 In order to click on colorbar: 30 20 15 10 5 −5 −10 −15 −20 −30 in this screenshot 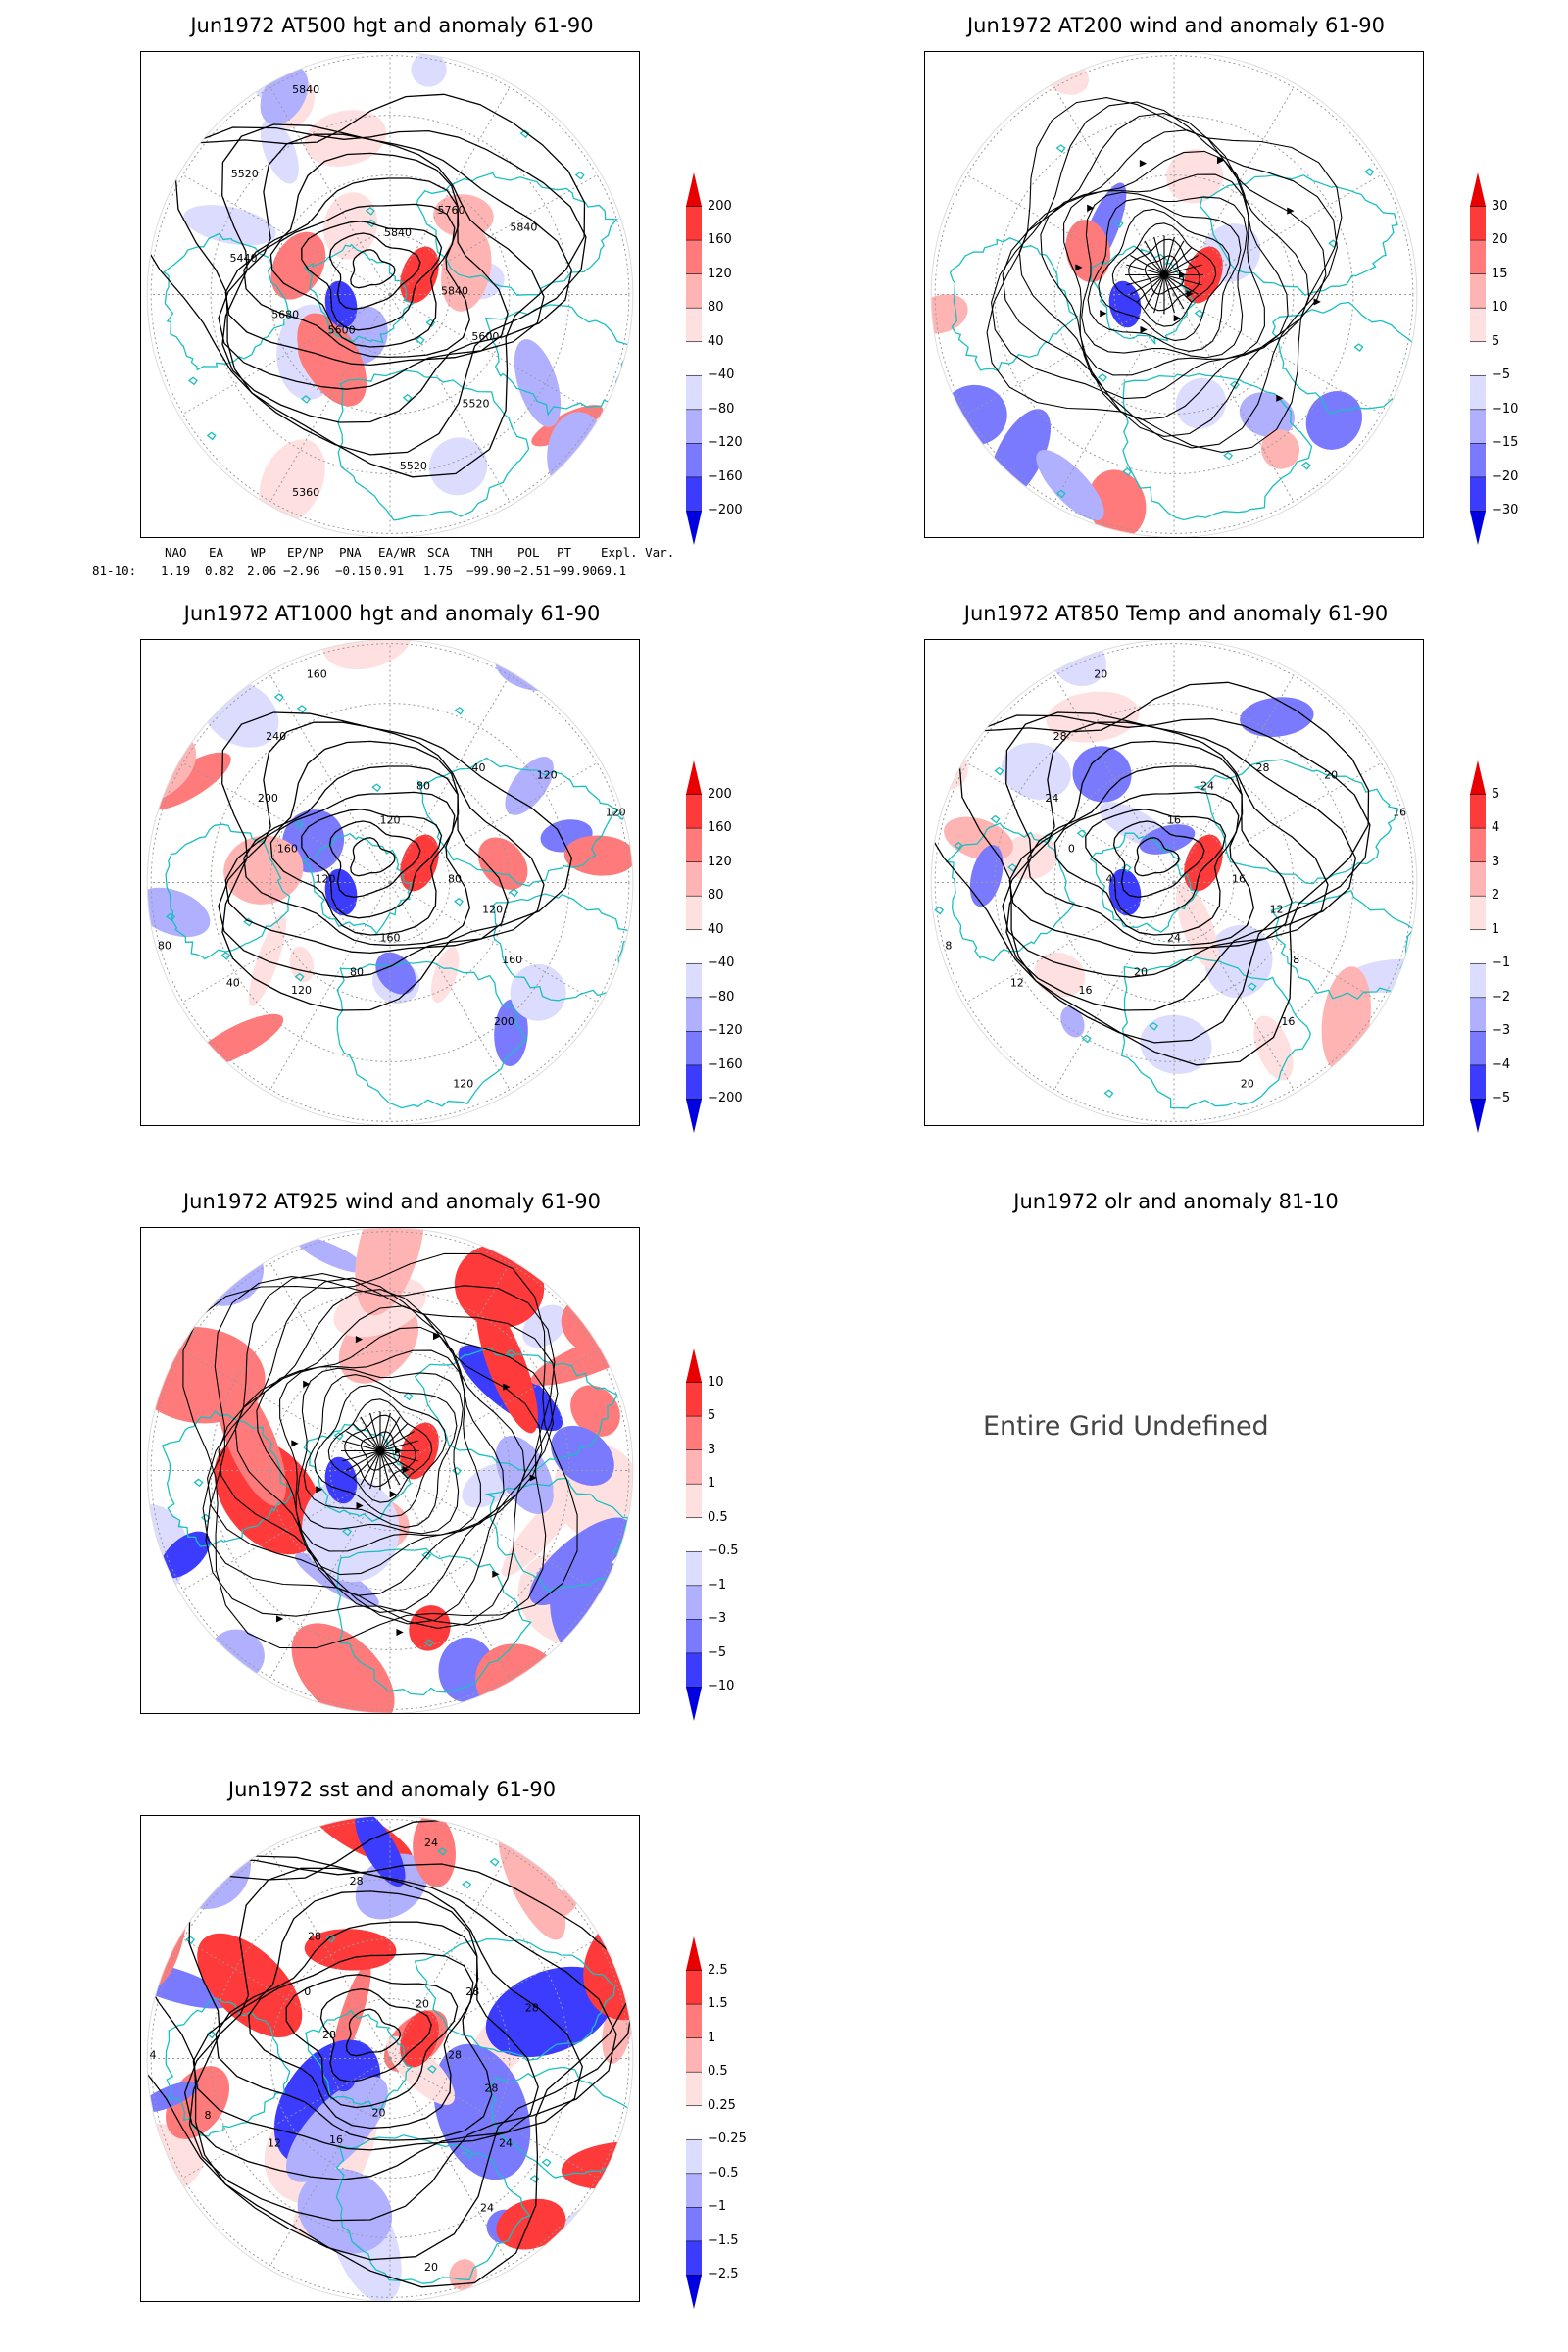, I will do `click(1497, 378)`.